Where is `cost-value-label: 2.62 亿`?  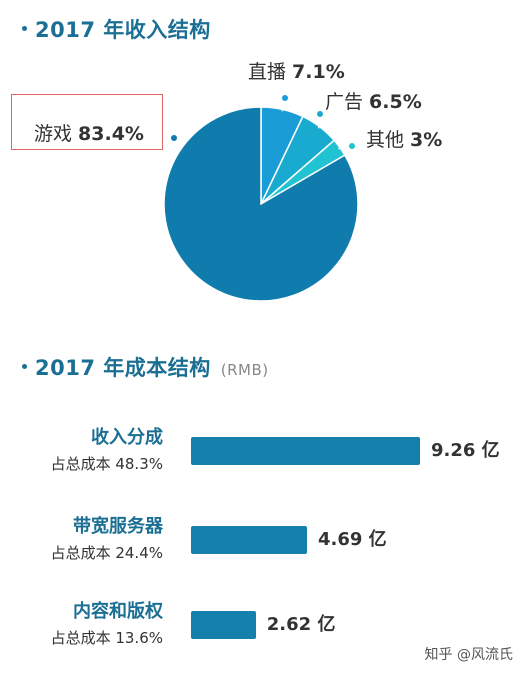 cost-value-label: 2.62 亿 is located at coordinates (301, 624).